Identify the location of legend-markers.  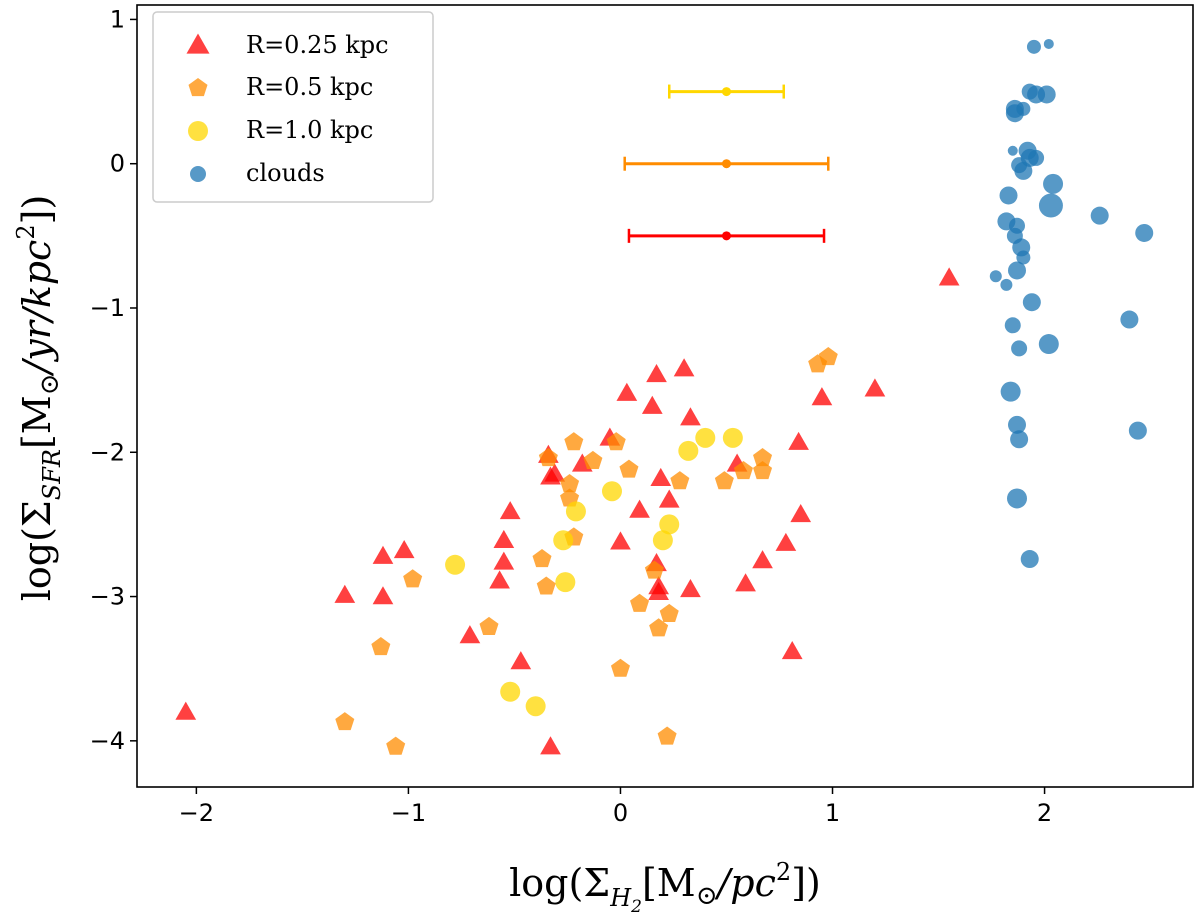
(198, 107).